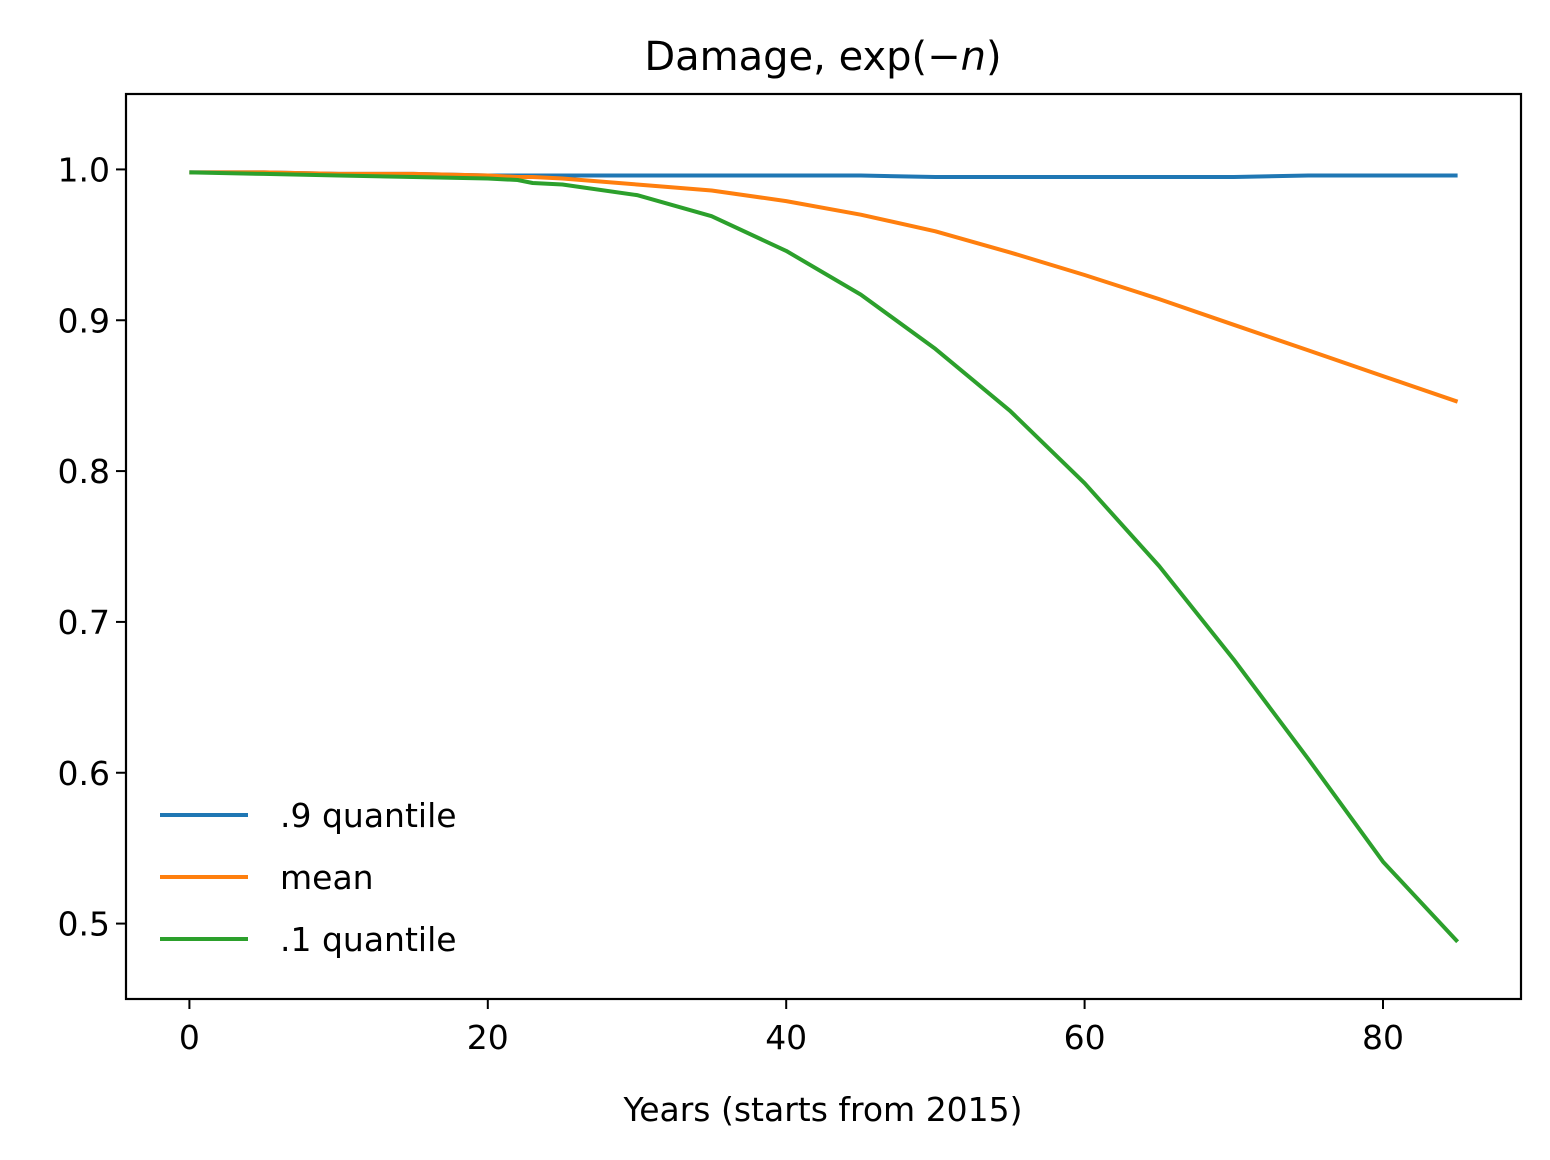  I want to click on y-tick-label: 0.8, so click(84, 471).